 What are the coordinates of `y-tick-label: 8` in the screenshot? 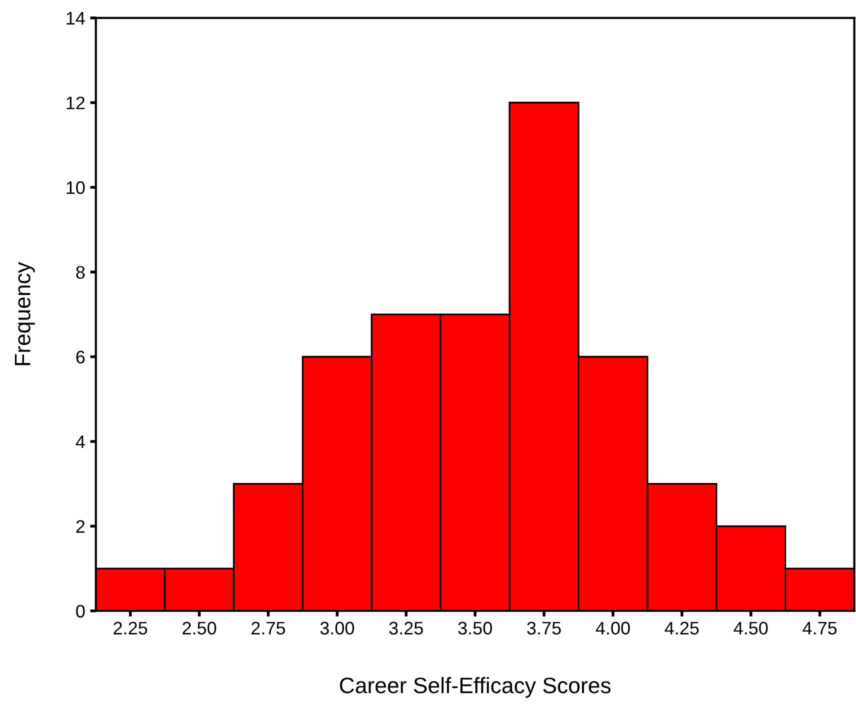 It's located at (80, 272).